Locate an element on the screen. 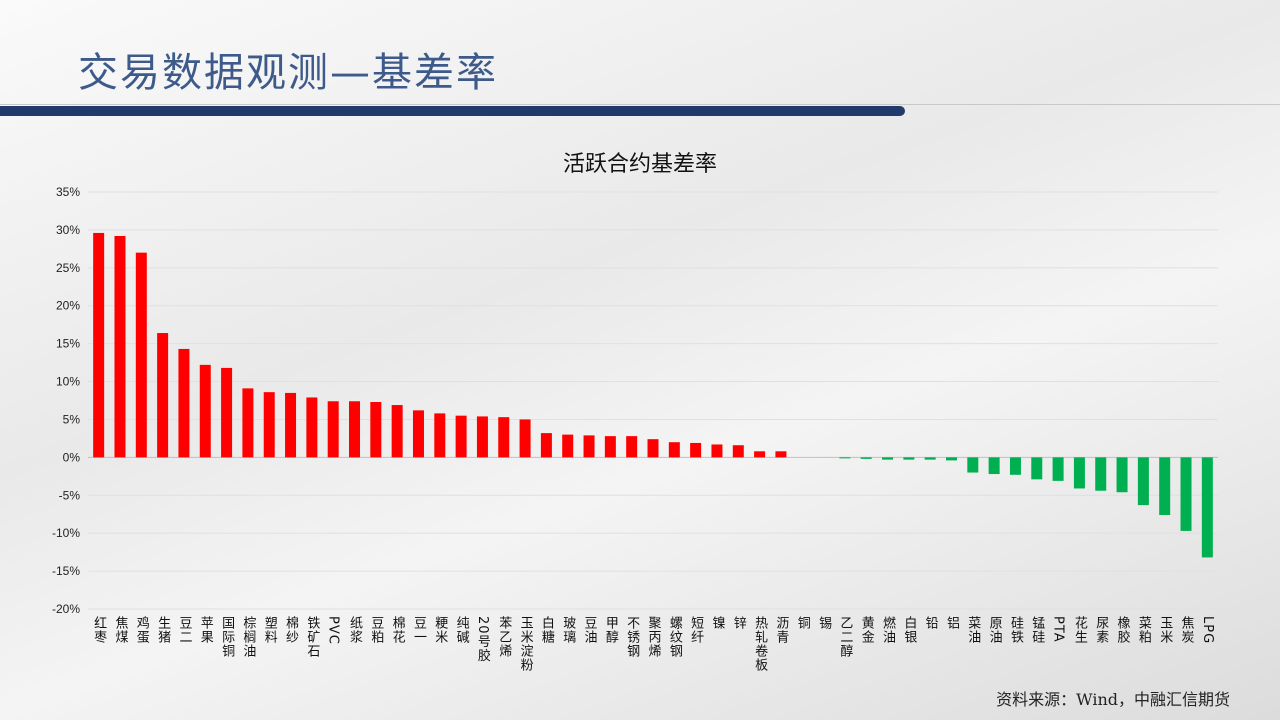 This screenshot has height=720, width=1280. x-tick-label: 硅铁 is located at coordinates (1016, 630).